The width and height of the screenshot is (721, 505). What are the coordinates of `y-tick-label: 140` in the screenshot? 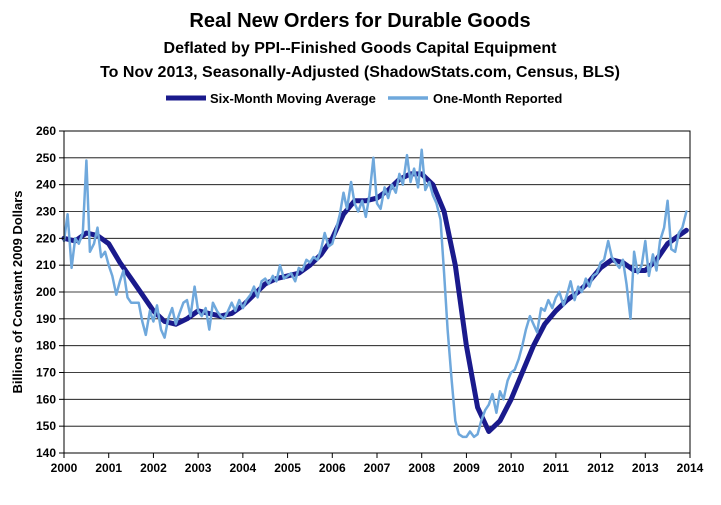 It's located at (46, 453).